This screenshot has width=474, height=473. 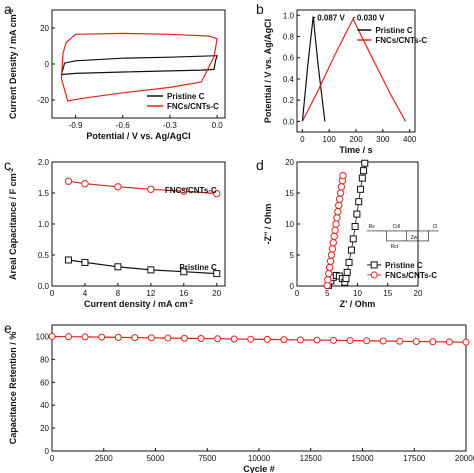 I want to click on panel-c-label: c, so click(x=7, y=165).